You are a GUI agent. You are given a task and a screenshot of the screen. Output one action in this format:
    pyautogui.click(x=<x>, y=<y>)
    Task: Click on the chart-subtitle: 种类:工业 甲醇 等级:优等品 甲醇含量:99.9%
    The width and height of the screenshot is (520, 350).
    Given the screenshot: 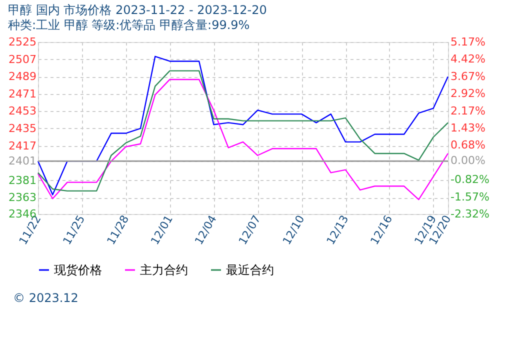 What is the action you would take?
    pyautogui.click(x=129, y=25)
    